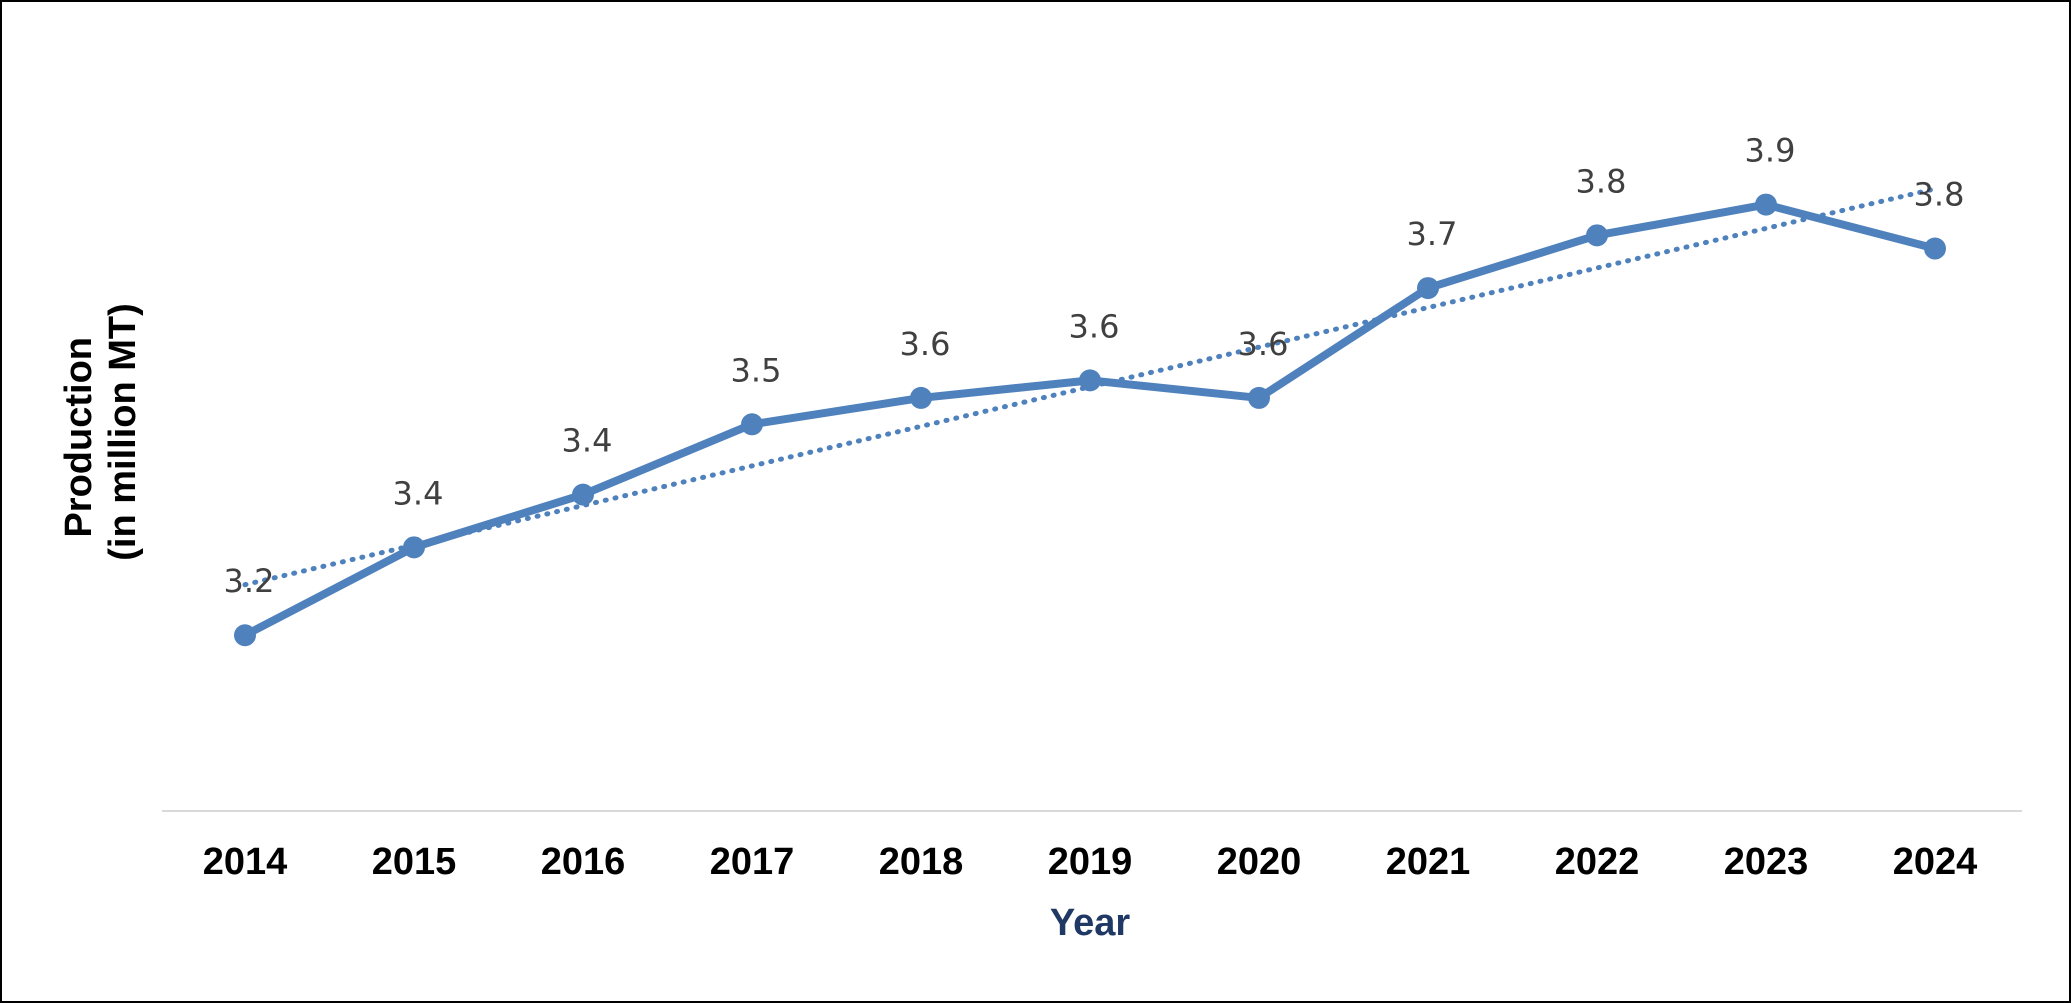 This screenshot has height=1003, width=2071. I want to click on data-point-2020, so click(1259, 397).